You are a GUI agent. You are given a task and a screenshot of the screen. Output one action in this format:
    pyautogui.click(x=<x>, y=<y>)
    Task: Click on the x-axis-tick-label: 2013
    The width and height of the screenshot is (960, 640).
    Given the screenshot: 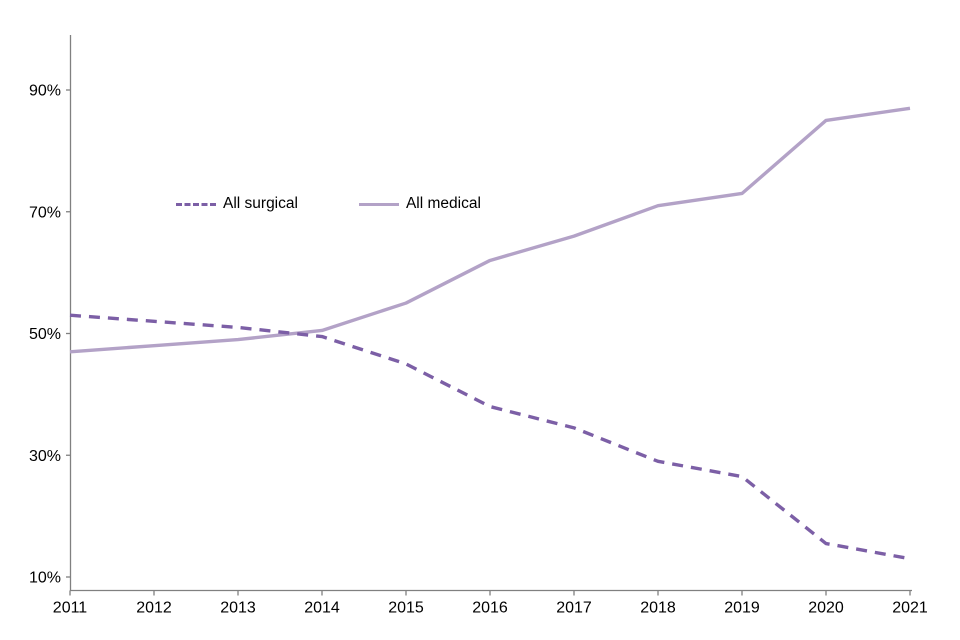 What is the action you would take?
    pyautogui.click(x=238, y=608)
    